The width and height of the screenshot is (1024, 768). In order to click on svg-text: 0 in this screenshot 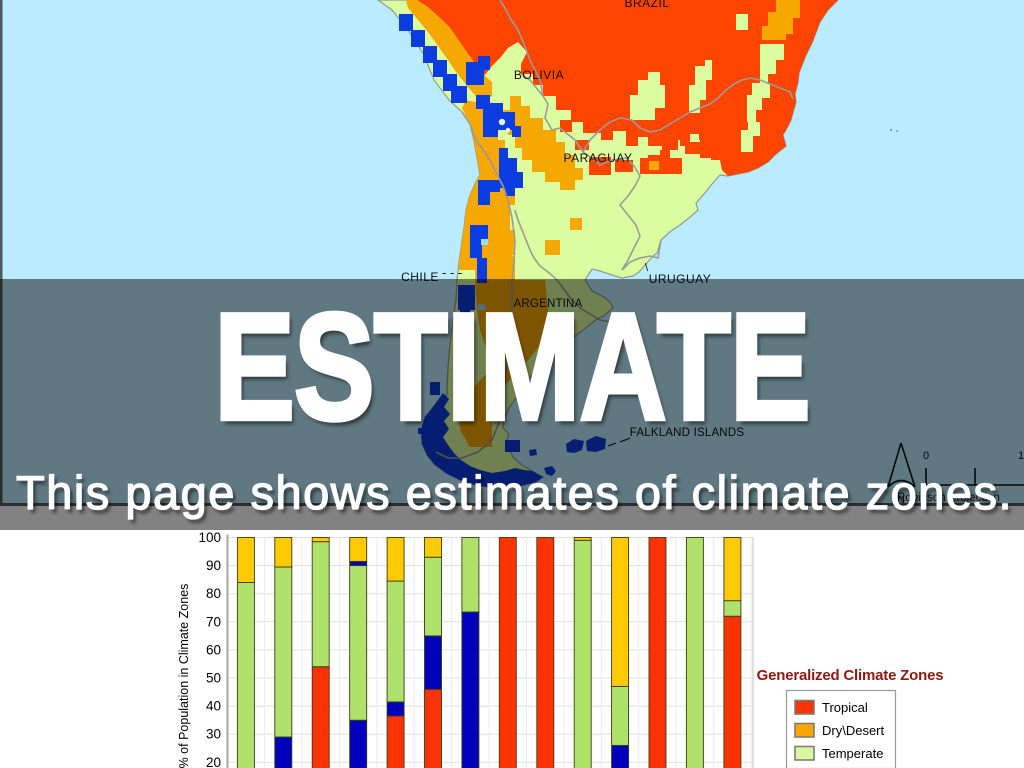, I will do `click(926, 456)`.